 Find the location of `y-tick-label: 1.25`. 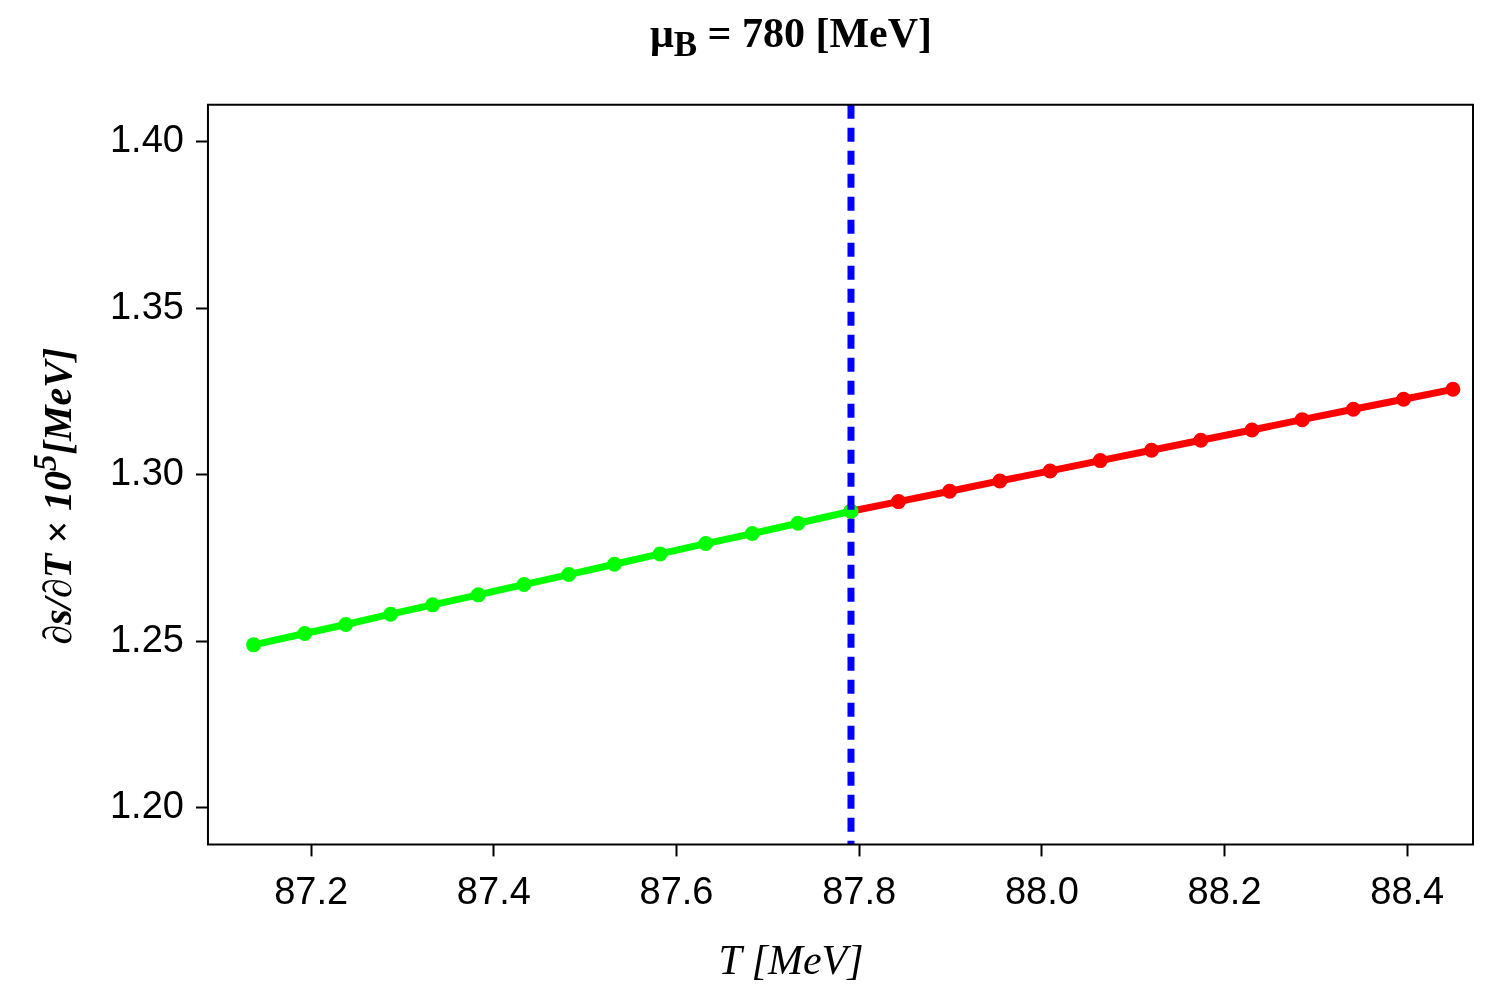

y-tick-label: 1.25 is located at coordinates (146, 639).